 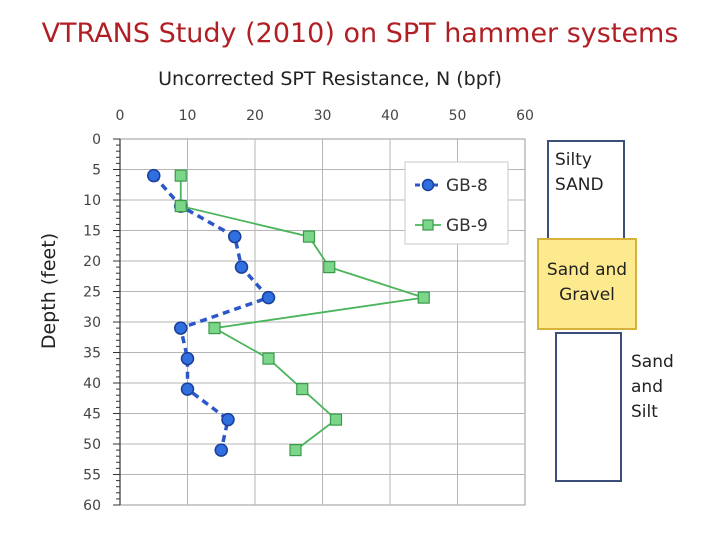 I want to click on x-tick-label: 30, so click(x=323, y=116).